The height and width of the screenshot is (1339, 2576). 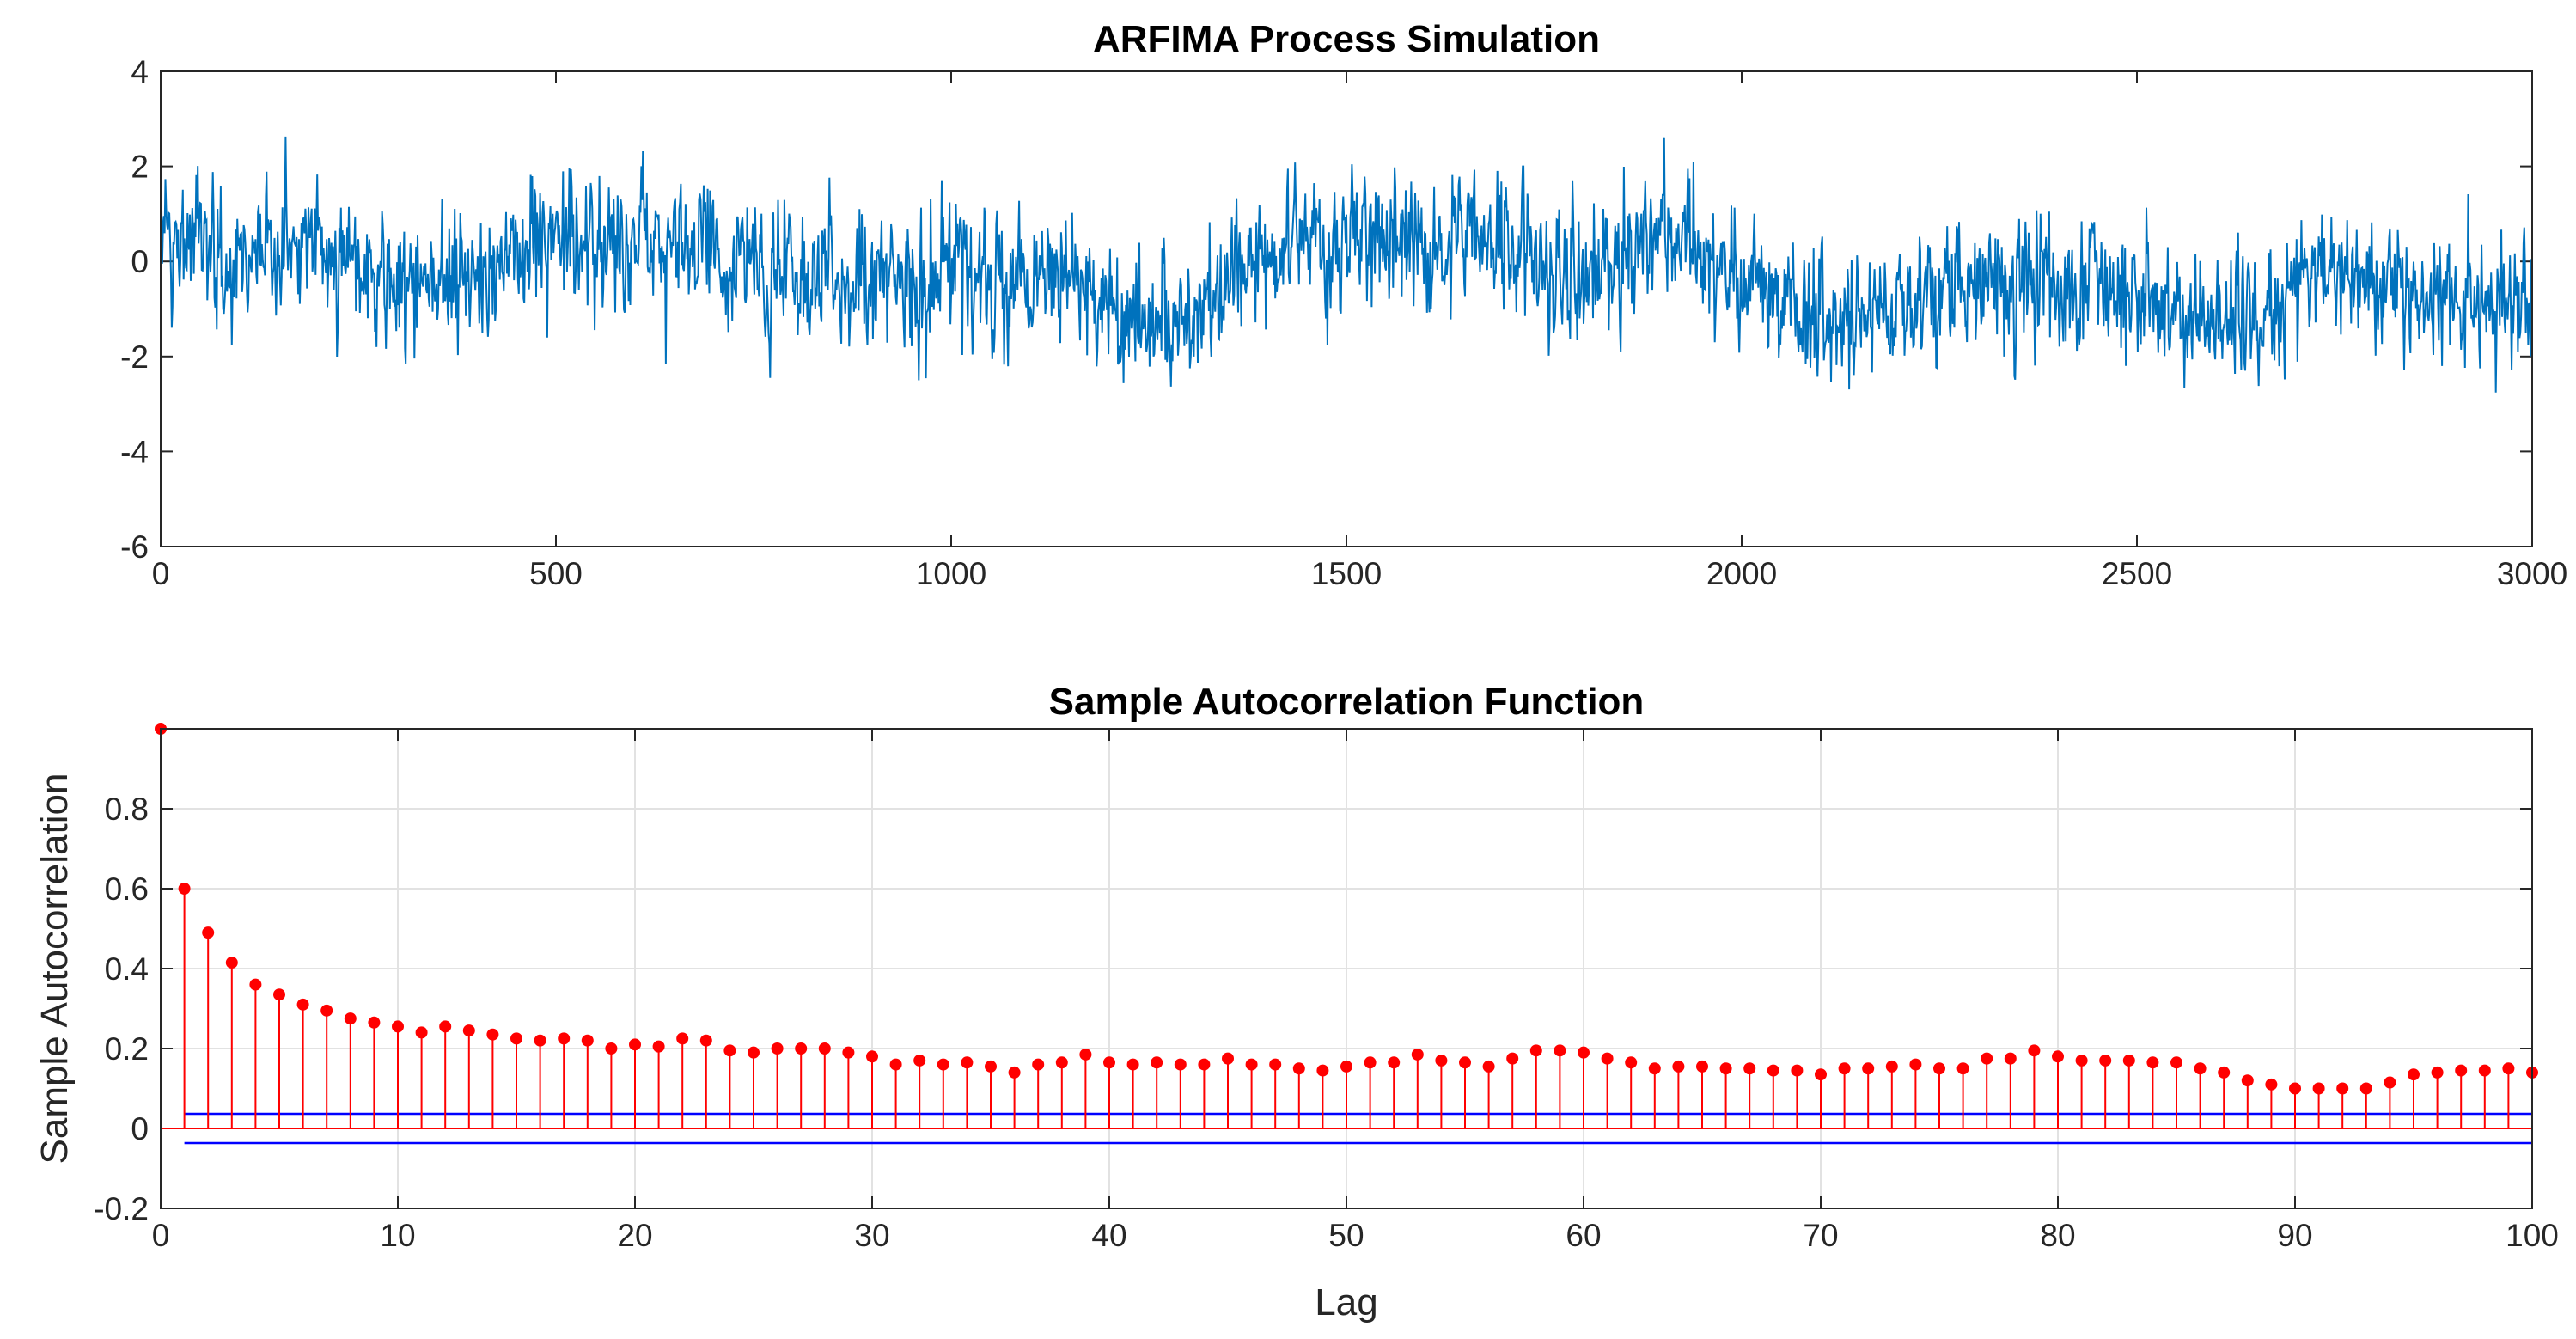 I want to click on acf-x-tick-label: 60, so click(x=1583, y=1235).